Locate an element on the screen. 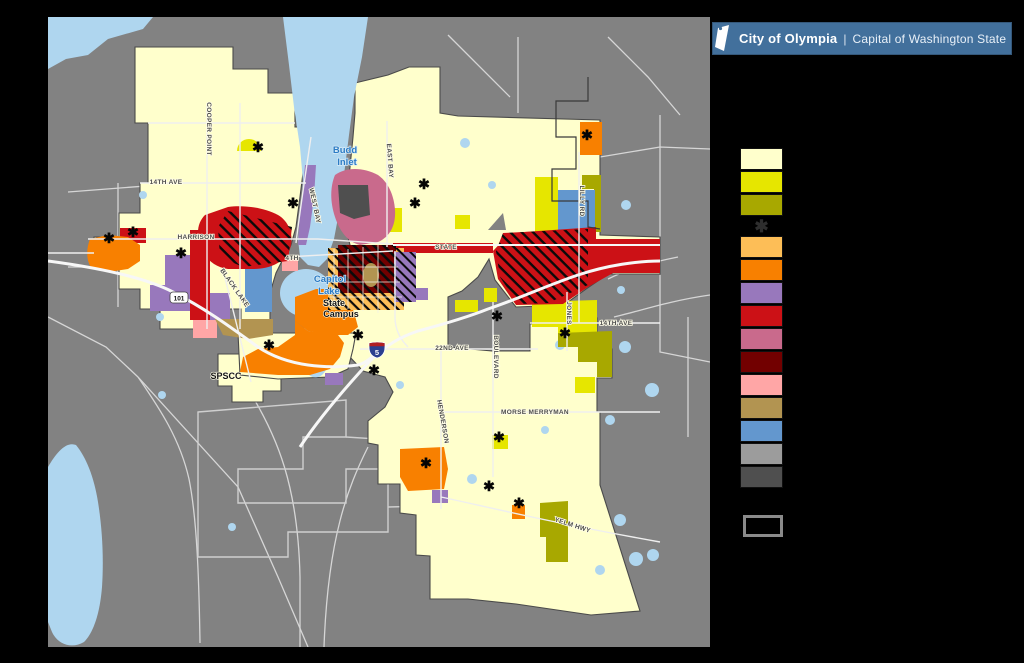 This screenshot has height=663, width=1024. interstate-shield-5: 5 is located at coordinates (377, 350).